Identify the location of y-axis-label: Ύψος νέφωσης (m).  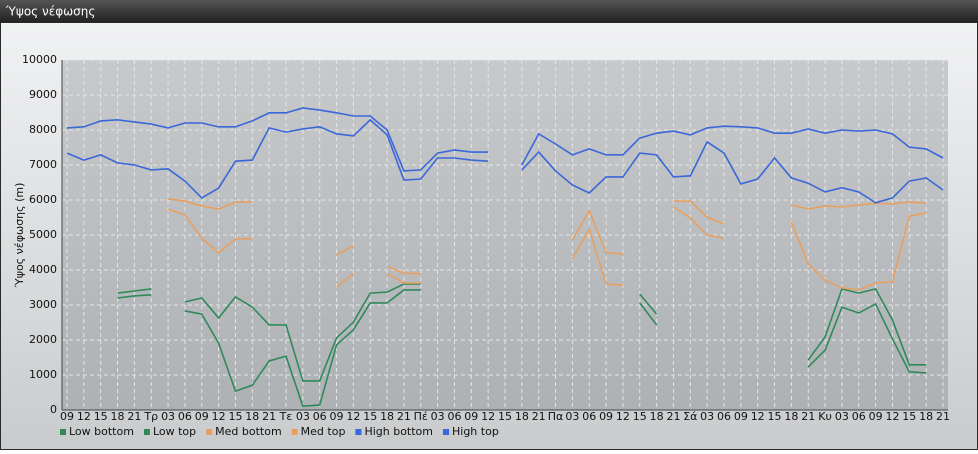
(19, 236).